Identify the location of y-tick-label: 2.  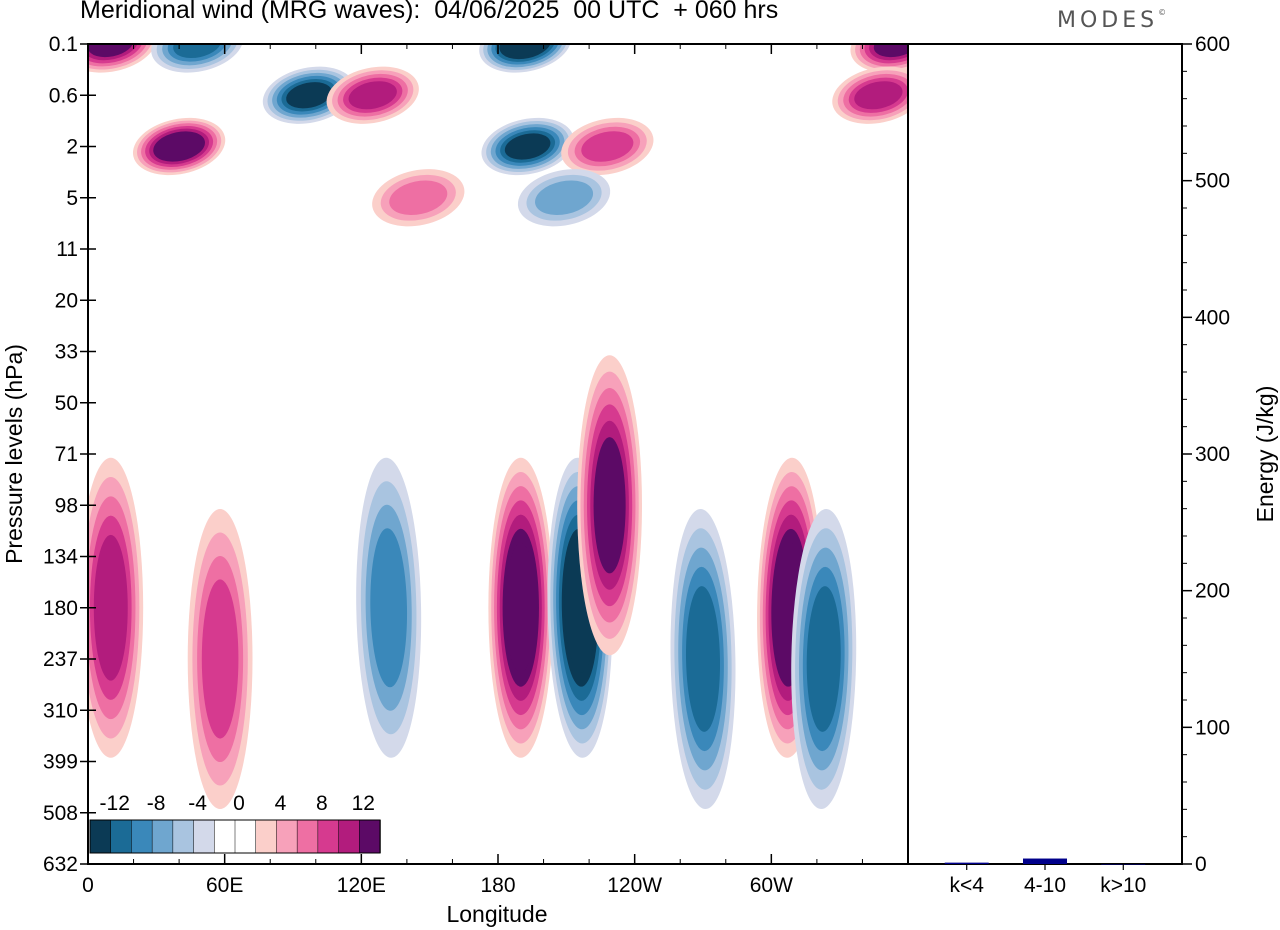
(72, 147).